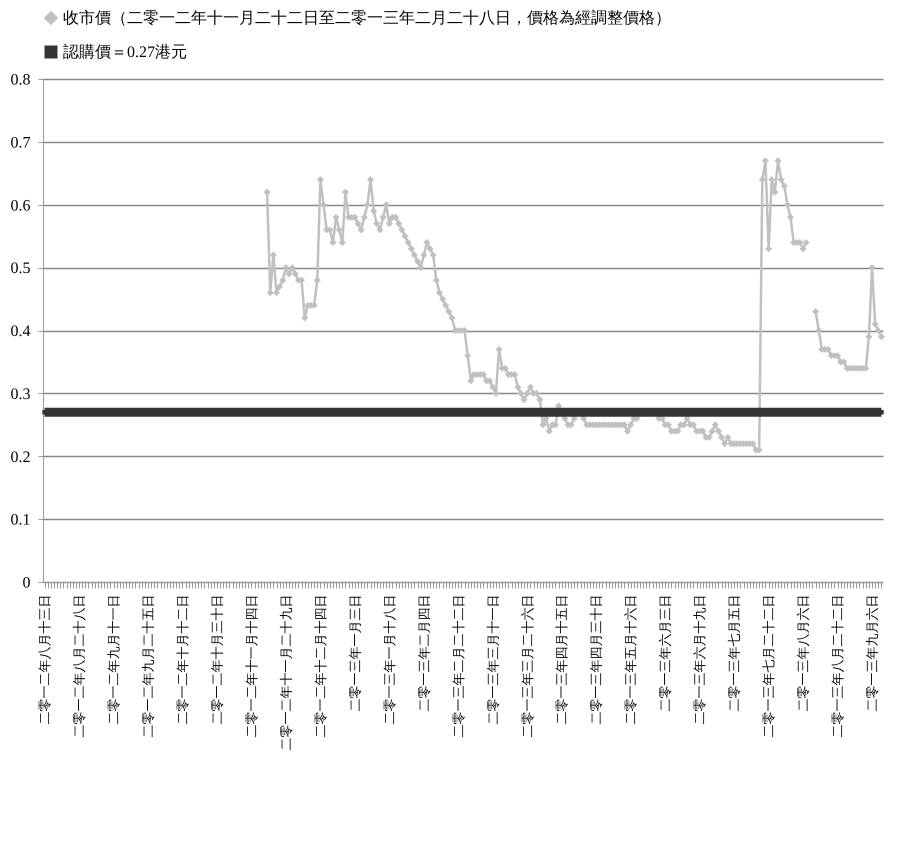  What do you see at coordinates (320, 666) in the screenshot?
I see `x-tick-label: 二零一二年十二月十四日` at bounding box center [320, 666].